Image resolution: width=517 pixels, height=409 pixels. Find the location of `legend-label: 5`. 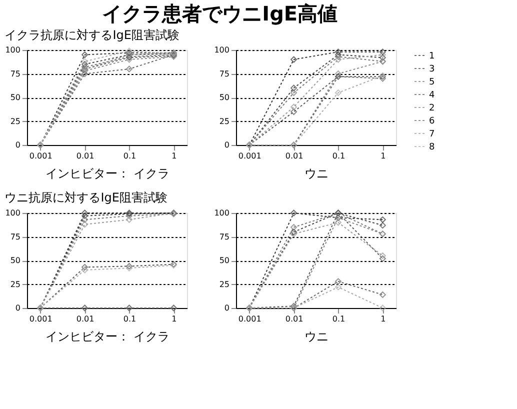

legend-label: 5 is located at coordinates (432, 83).